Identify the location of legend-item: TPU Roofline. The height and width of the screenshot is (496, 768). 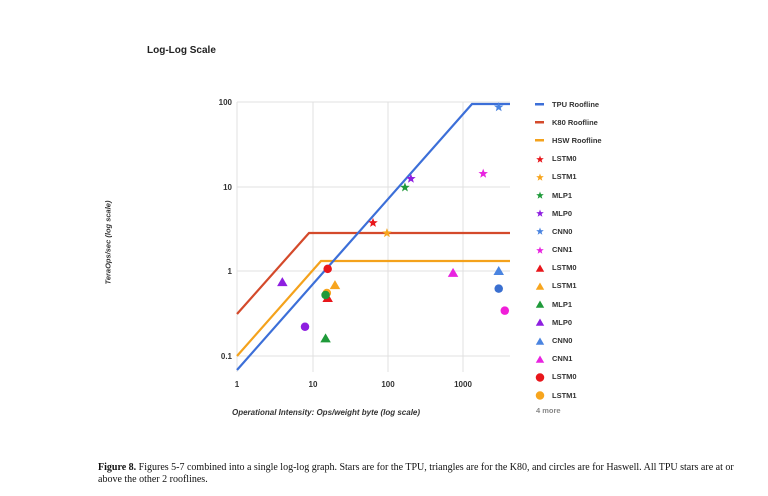
(588, 104).